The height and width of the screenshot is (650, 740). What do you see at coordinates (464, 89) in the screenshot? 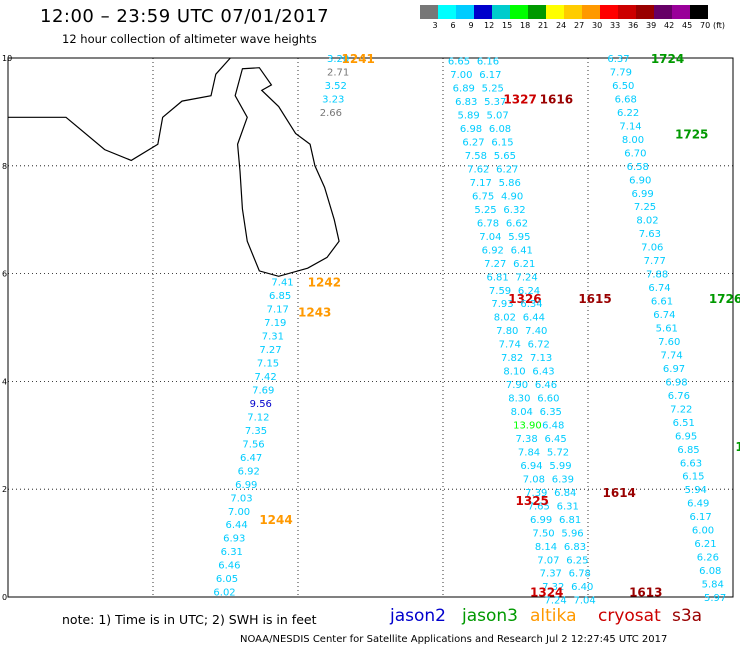
I see `wave-height-value: 6.89` at bounding box center [464, 89].